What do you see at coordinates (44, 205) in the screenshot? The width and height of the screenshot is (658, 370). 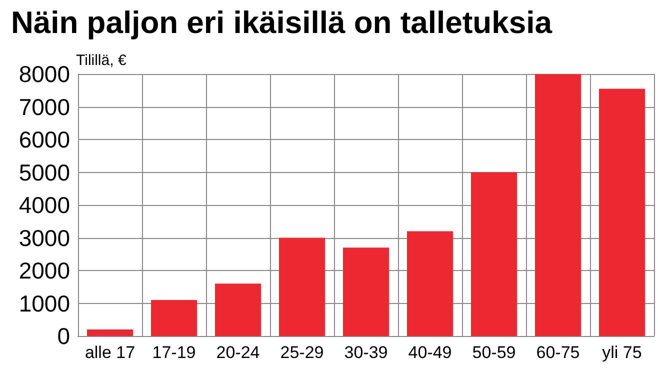 I see `y-tick-label: 4000` at bounding box center [44, 205].